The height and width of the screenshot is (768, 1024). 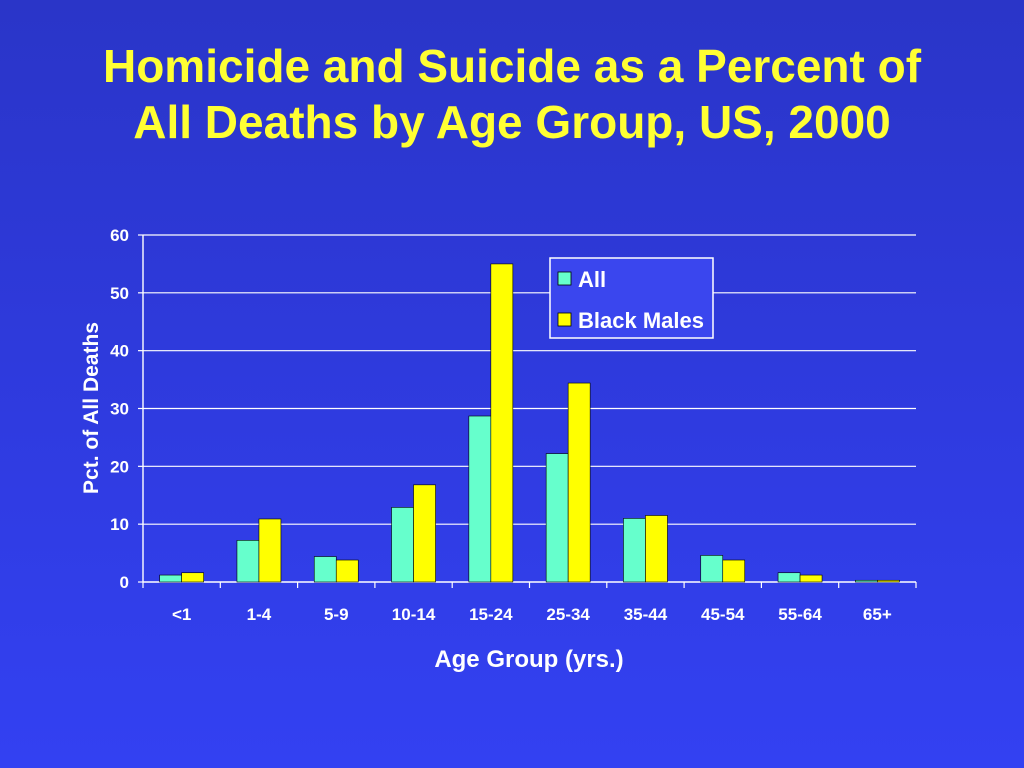 What do you see at coordinates (641, 320) in the screenshot?
I see `legend-label-black-males: Black Males` at bounding box center [641, 320].